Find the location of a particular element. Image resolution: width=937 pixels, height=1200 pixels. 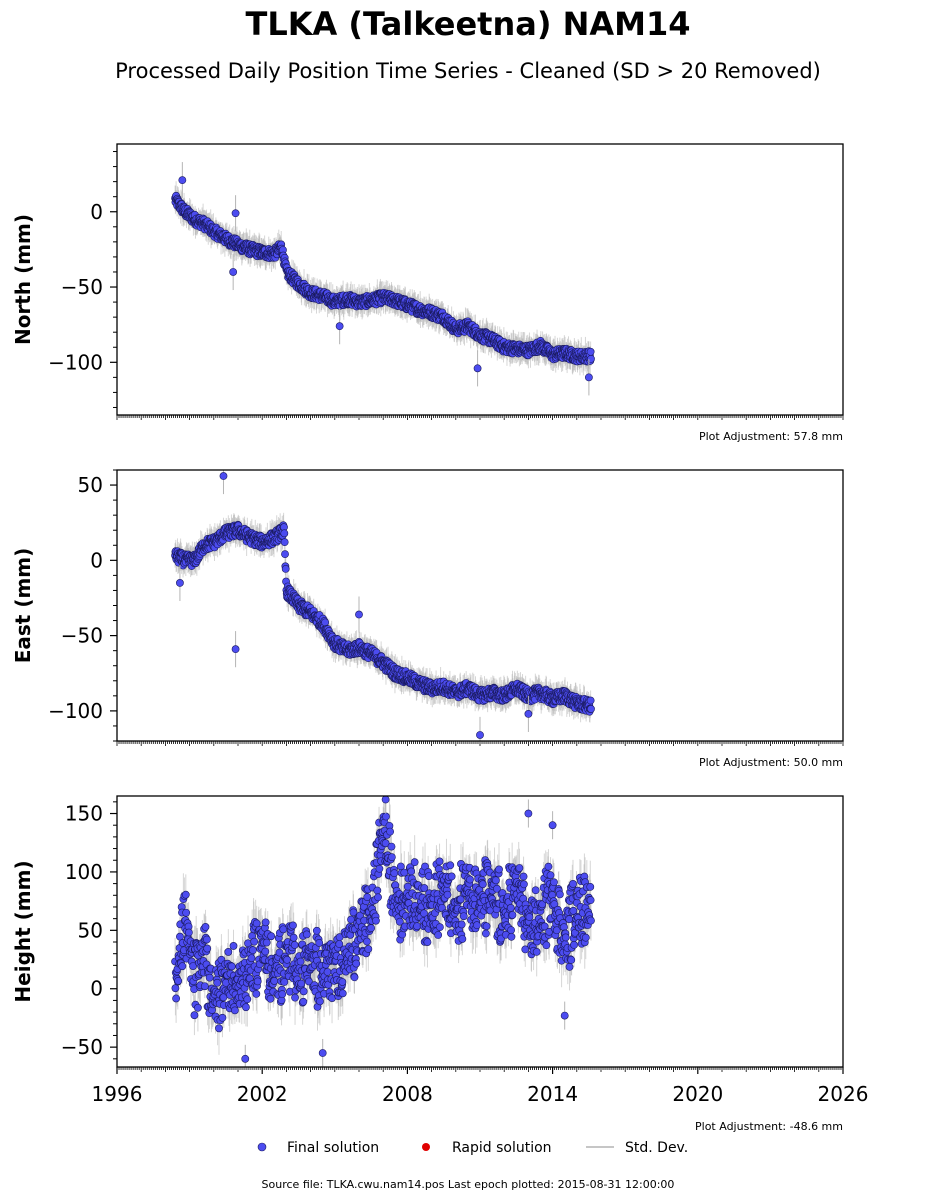

y-tick-label: 0 is located at coordinates (96, 212).